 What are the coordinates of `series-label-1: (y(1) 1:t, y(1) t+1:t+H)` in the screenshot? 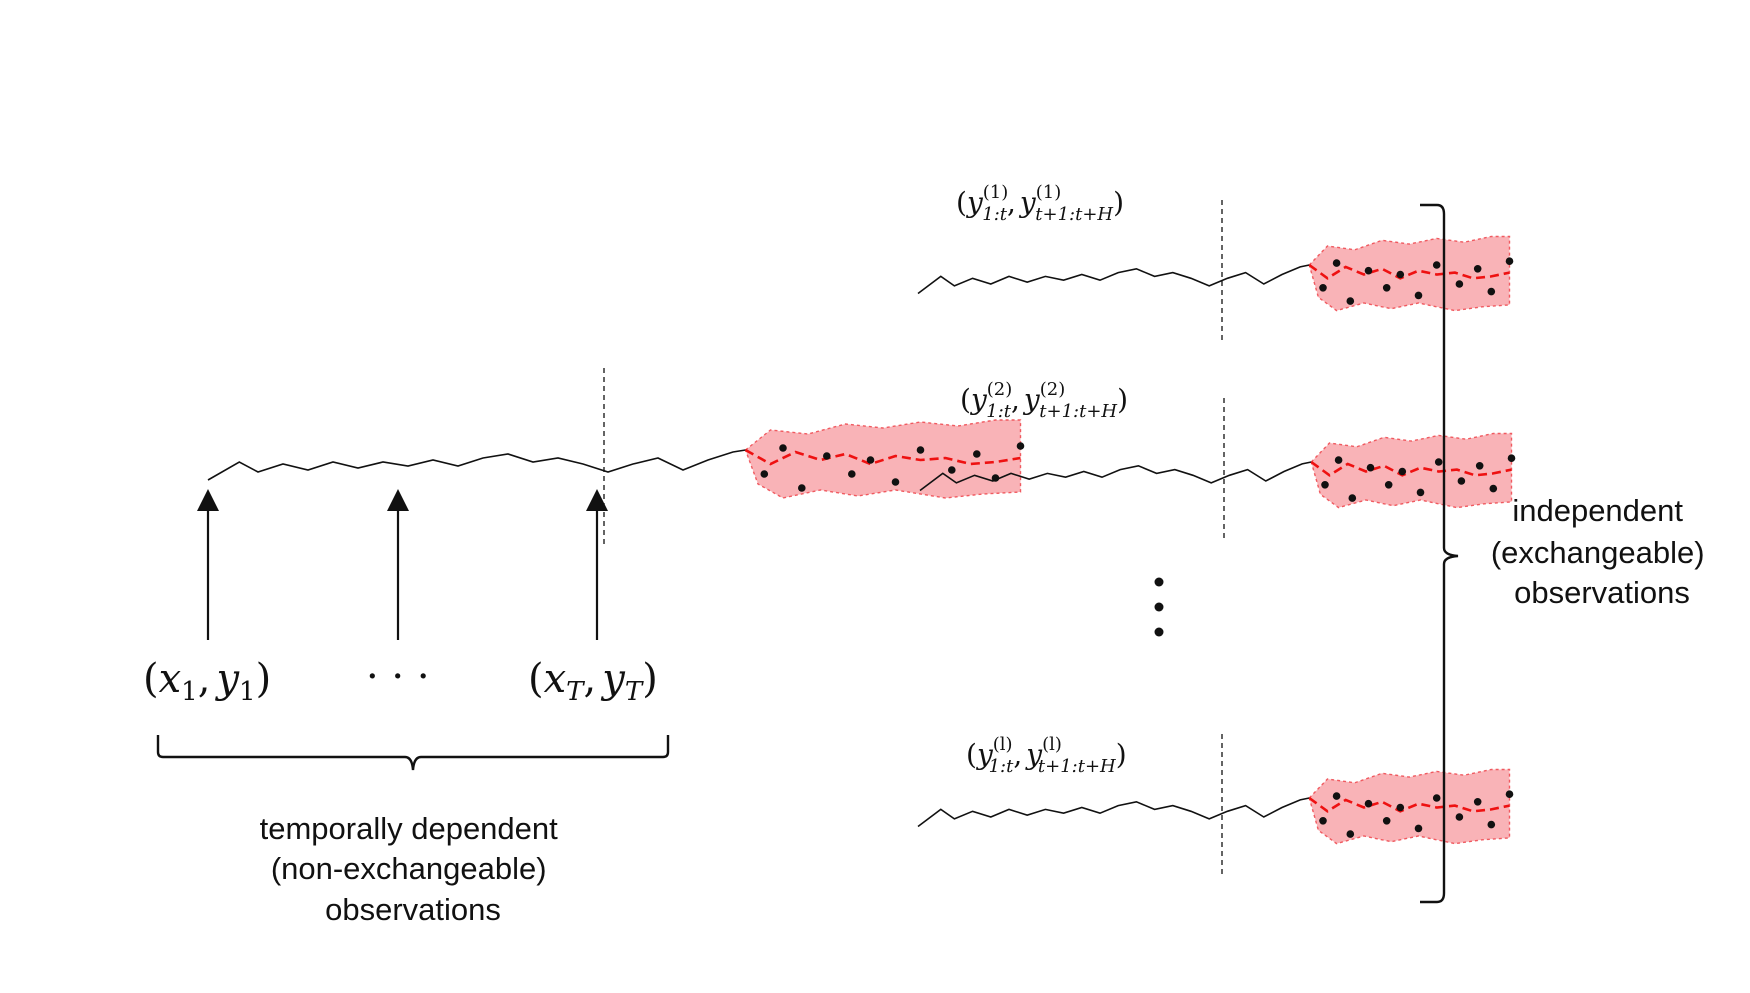 It's located at (1040, 203).